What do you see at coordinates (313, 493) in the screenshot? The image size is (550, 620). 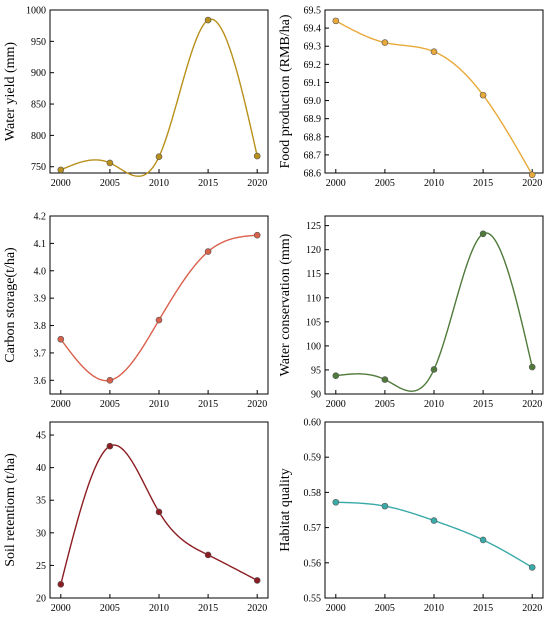 I see `y-tick-label: 0.58` at bounding box center [313, 493].